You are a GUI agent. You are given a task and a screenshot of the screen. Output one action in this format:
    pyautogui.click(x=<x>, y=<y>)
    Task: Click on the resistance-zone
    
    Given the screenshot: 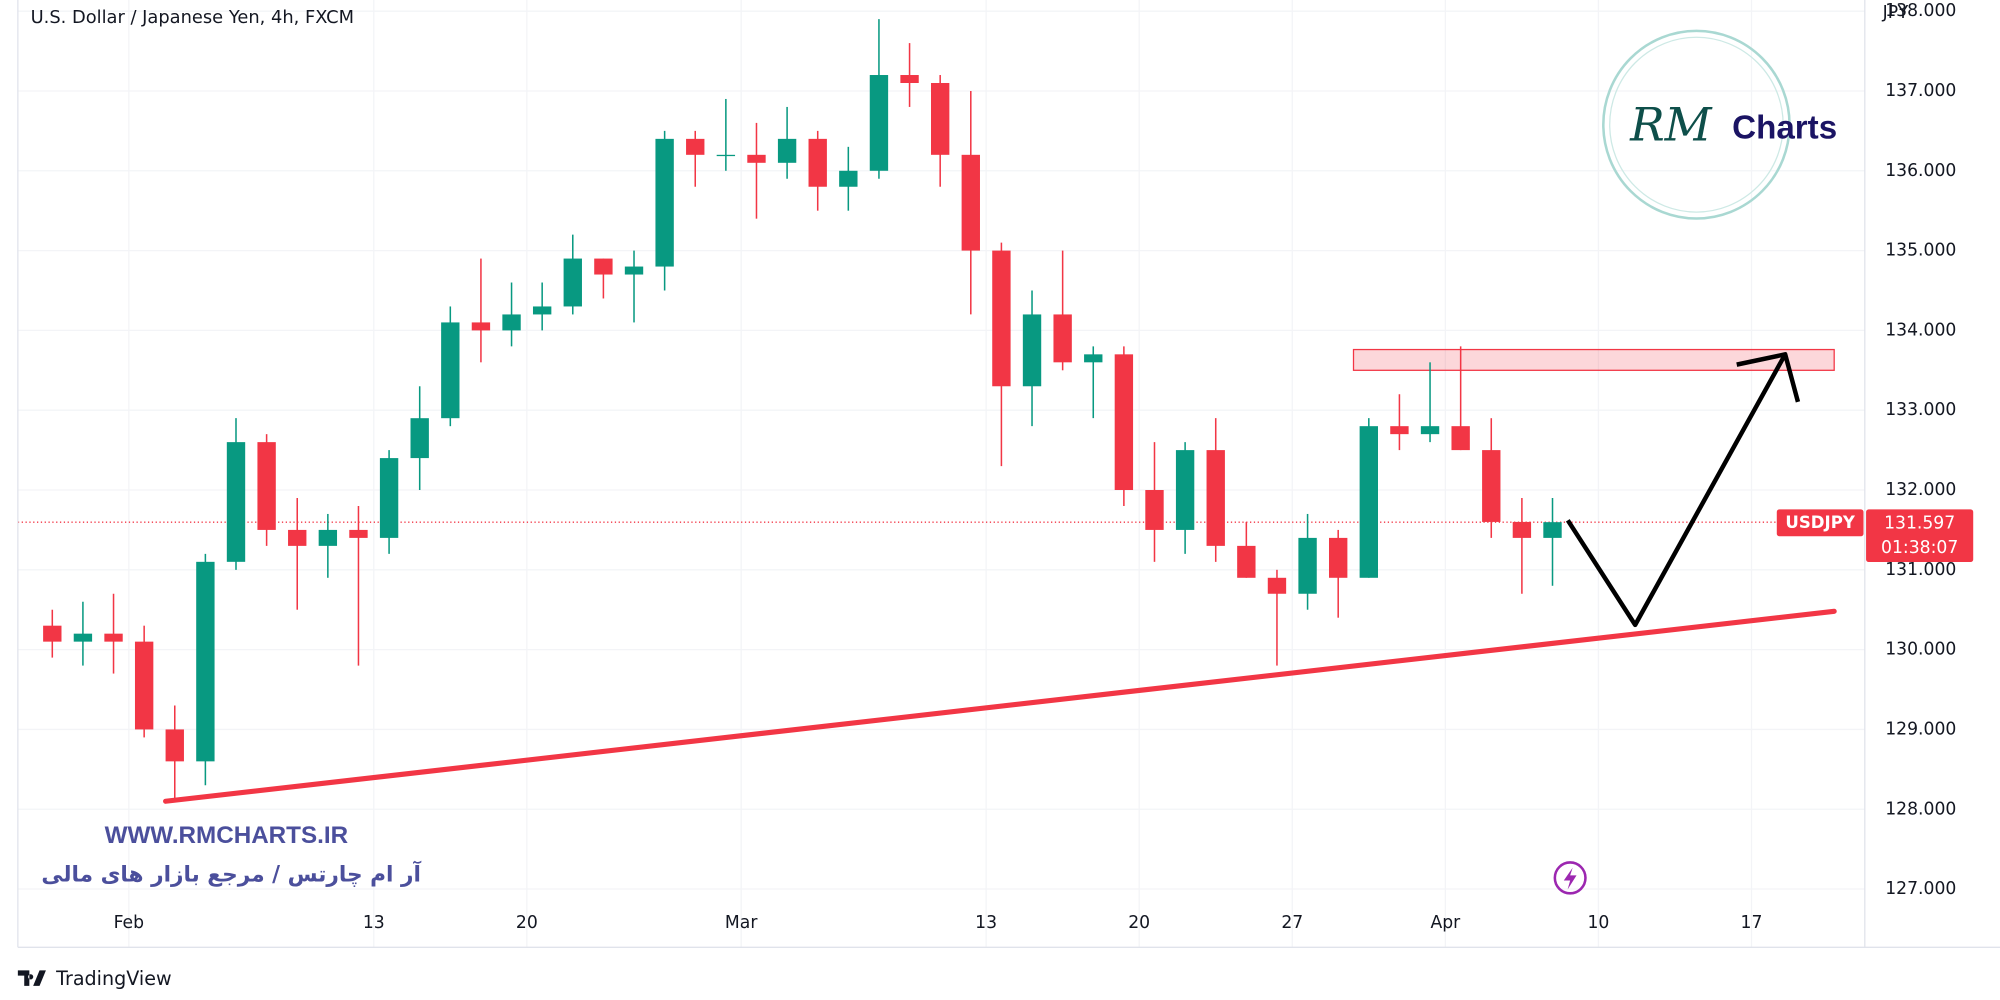 What is the action you would take?
    pyautogui.click(x=1593, y=359)
    